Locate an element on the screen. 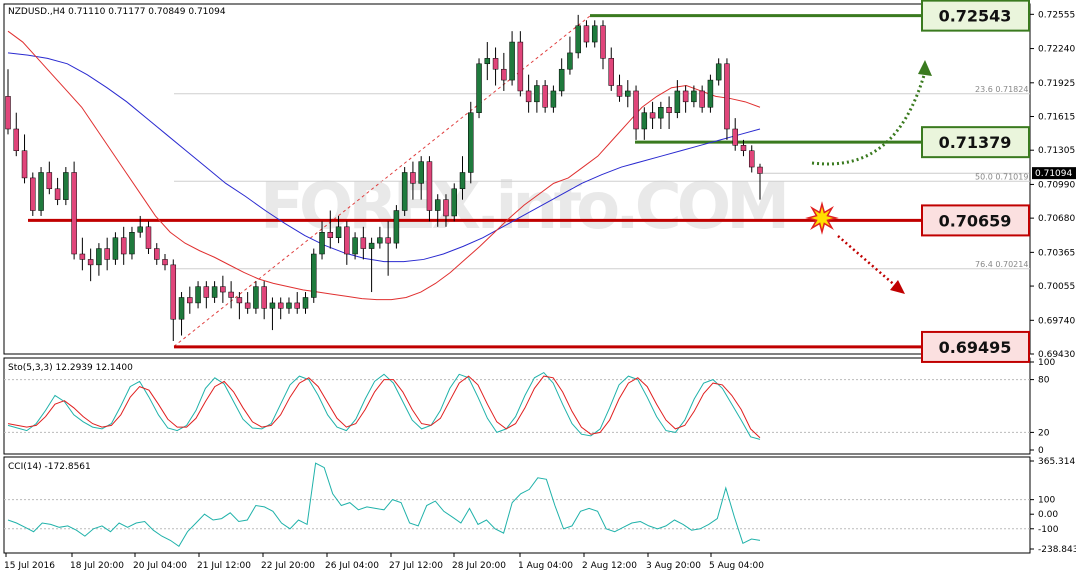  y-tick-label: 0.69740 is located at coordinates (1056, 321).